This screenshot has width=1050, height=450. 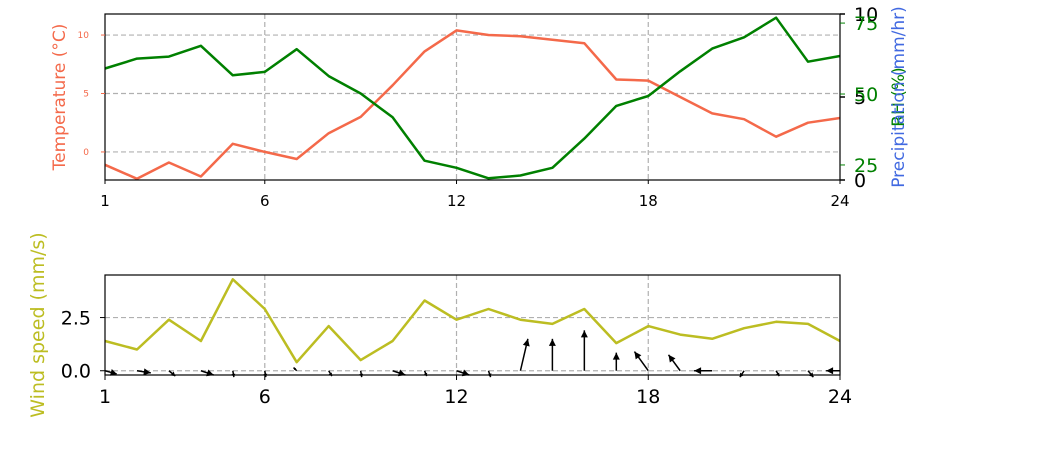 I want to click on bottom-series, so click(x=472, y=321).